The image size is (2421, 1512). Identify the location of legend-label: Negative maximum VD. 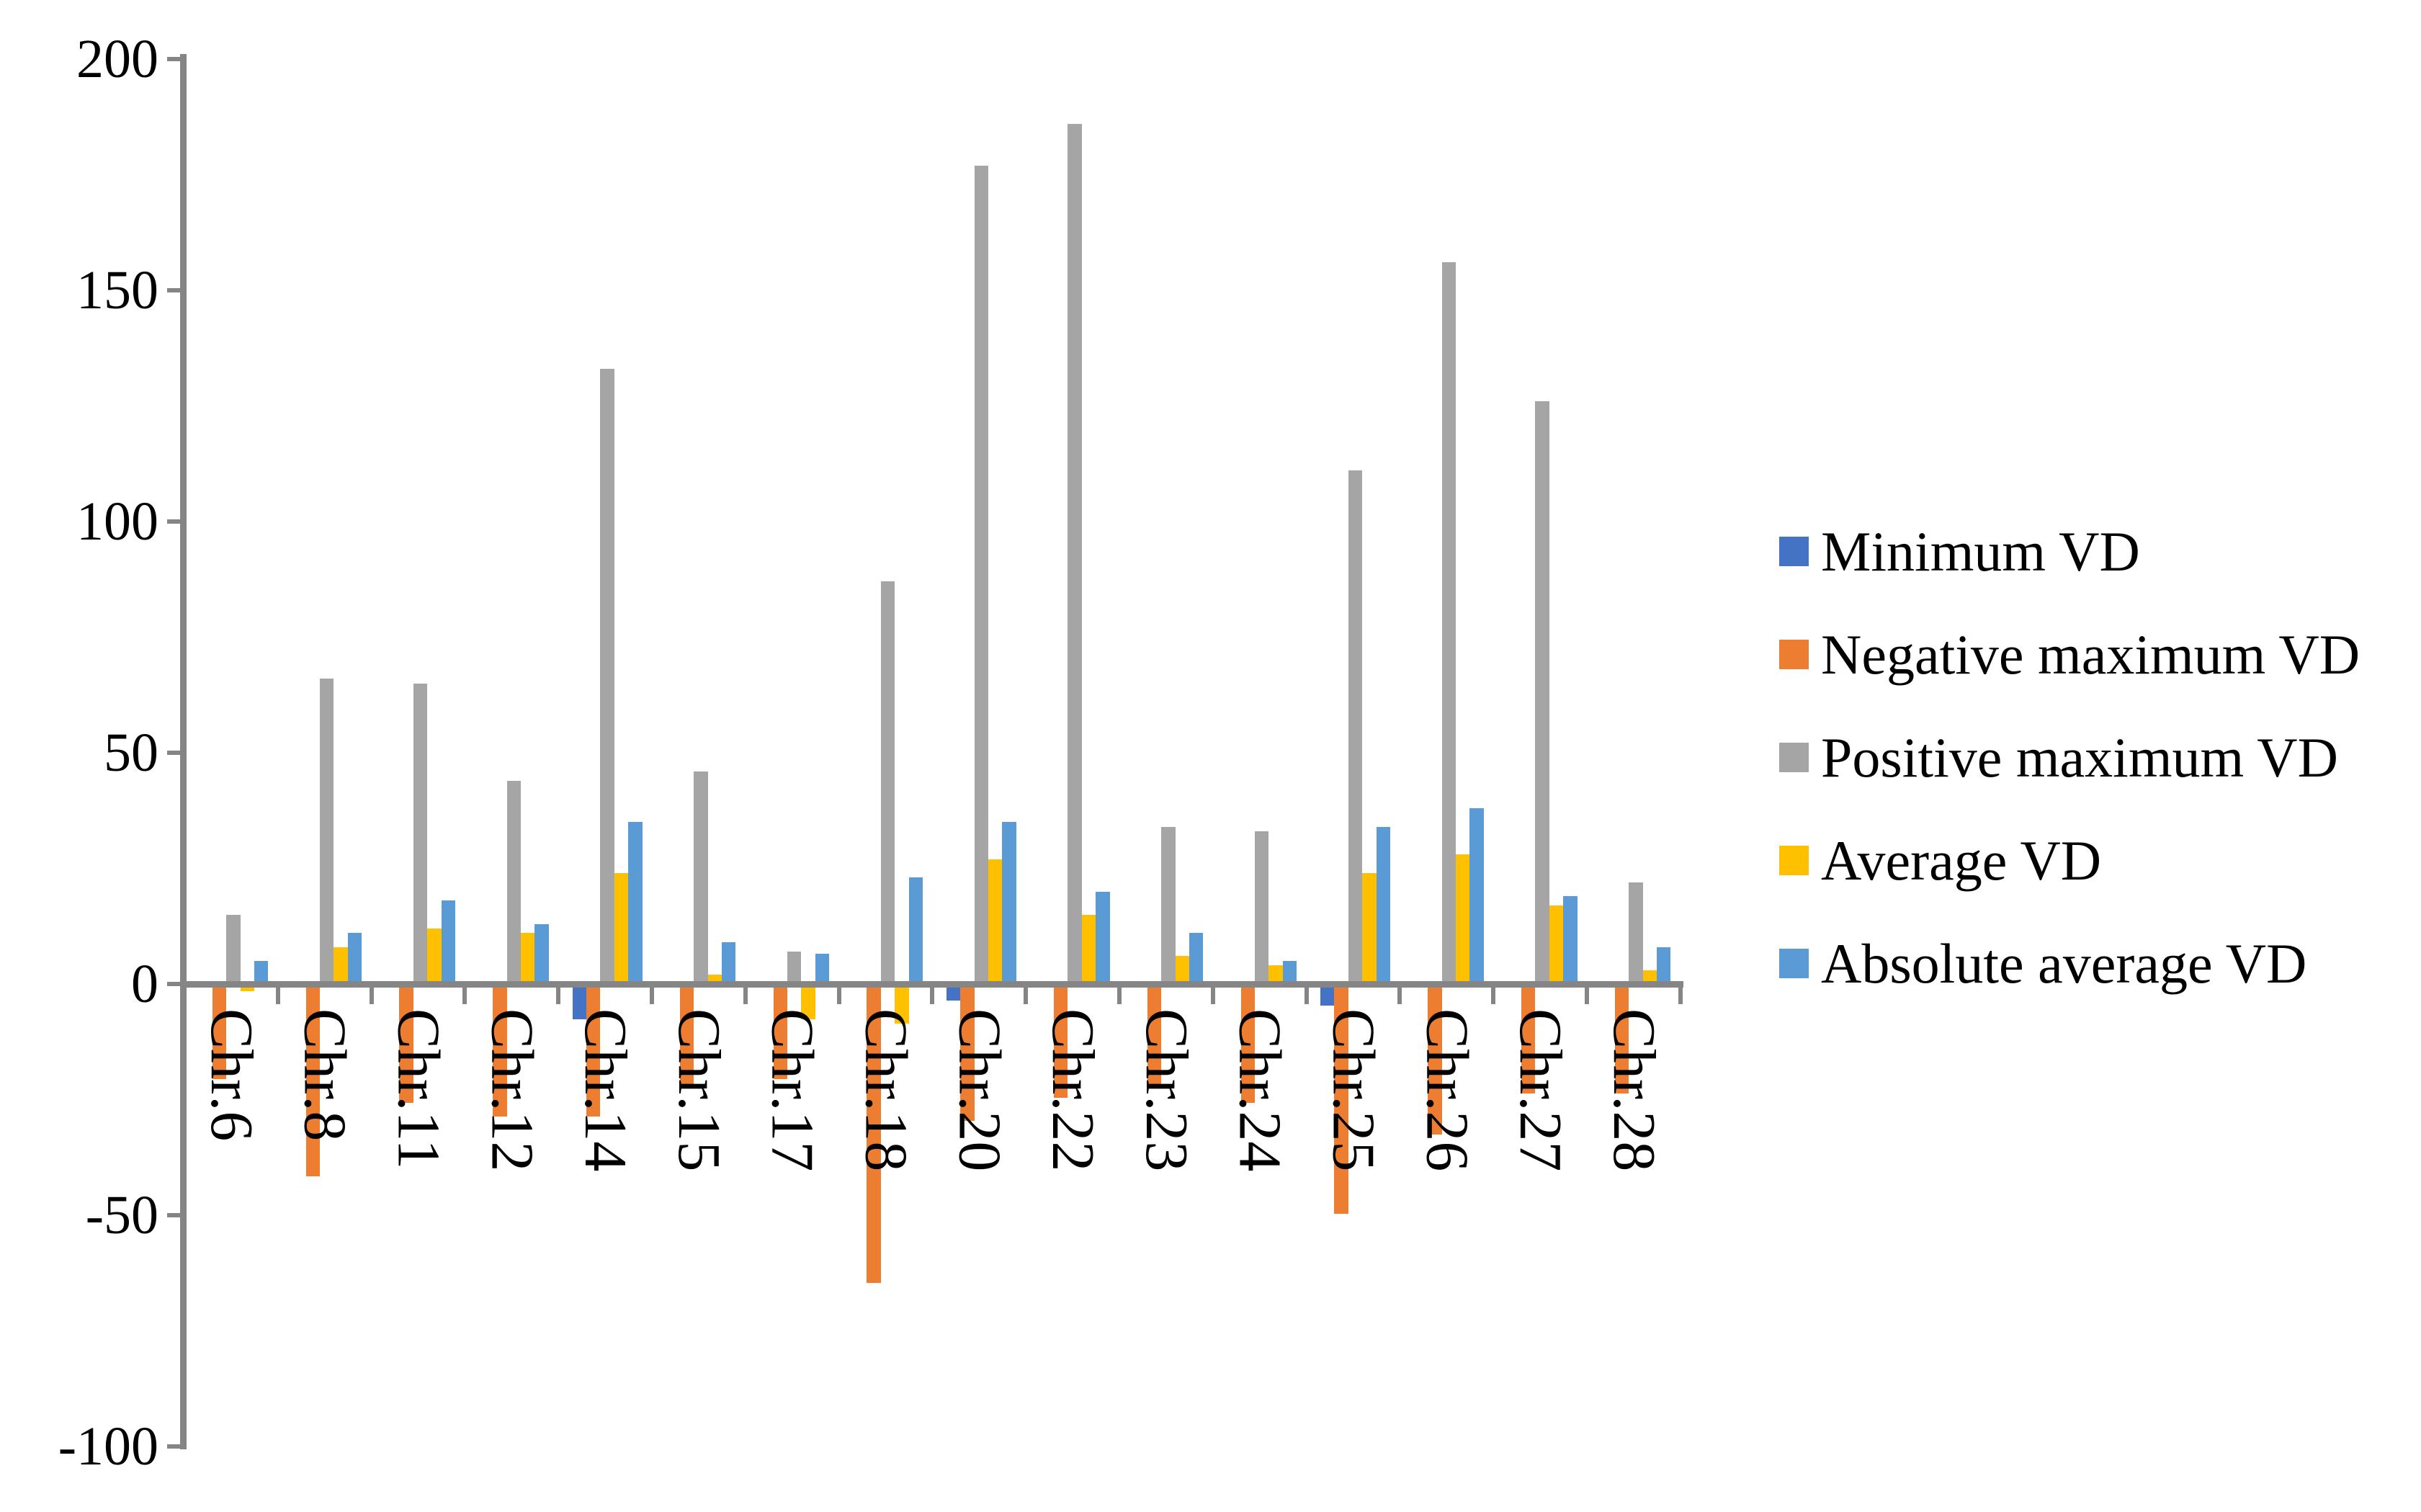
(2091, 654).